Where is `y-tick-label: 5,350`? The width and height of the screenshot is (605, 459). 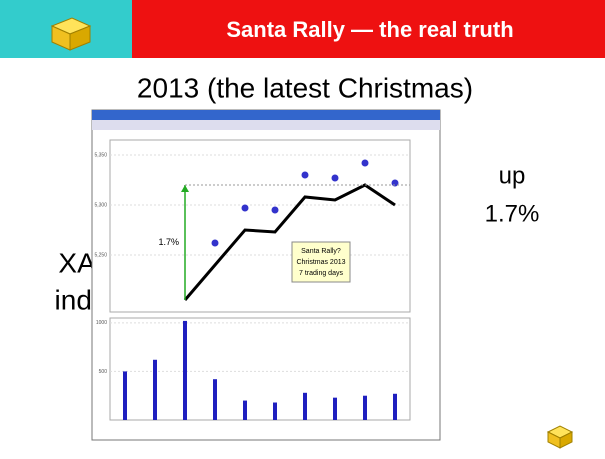 y-tick-label: 5,350 is located at coordinates (100, 155).